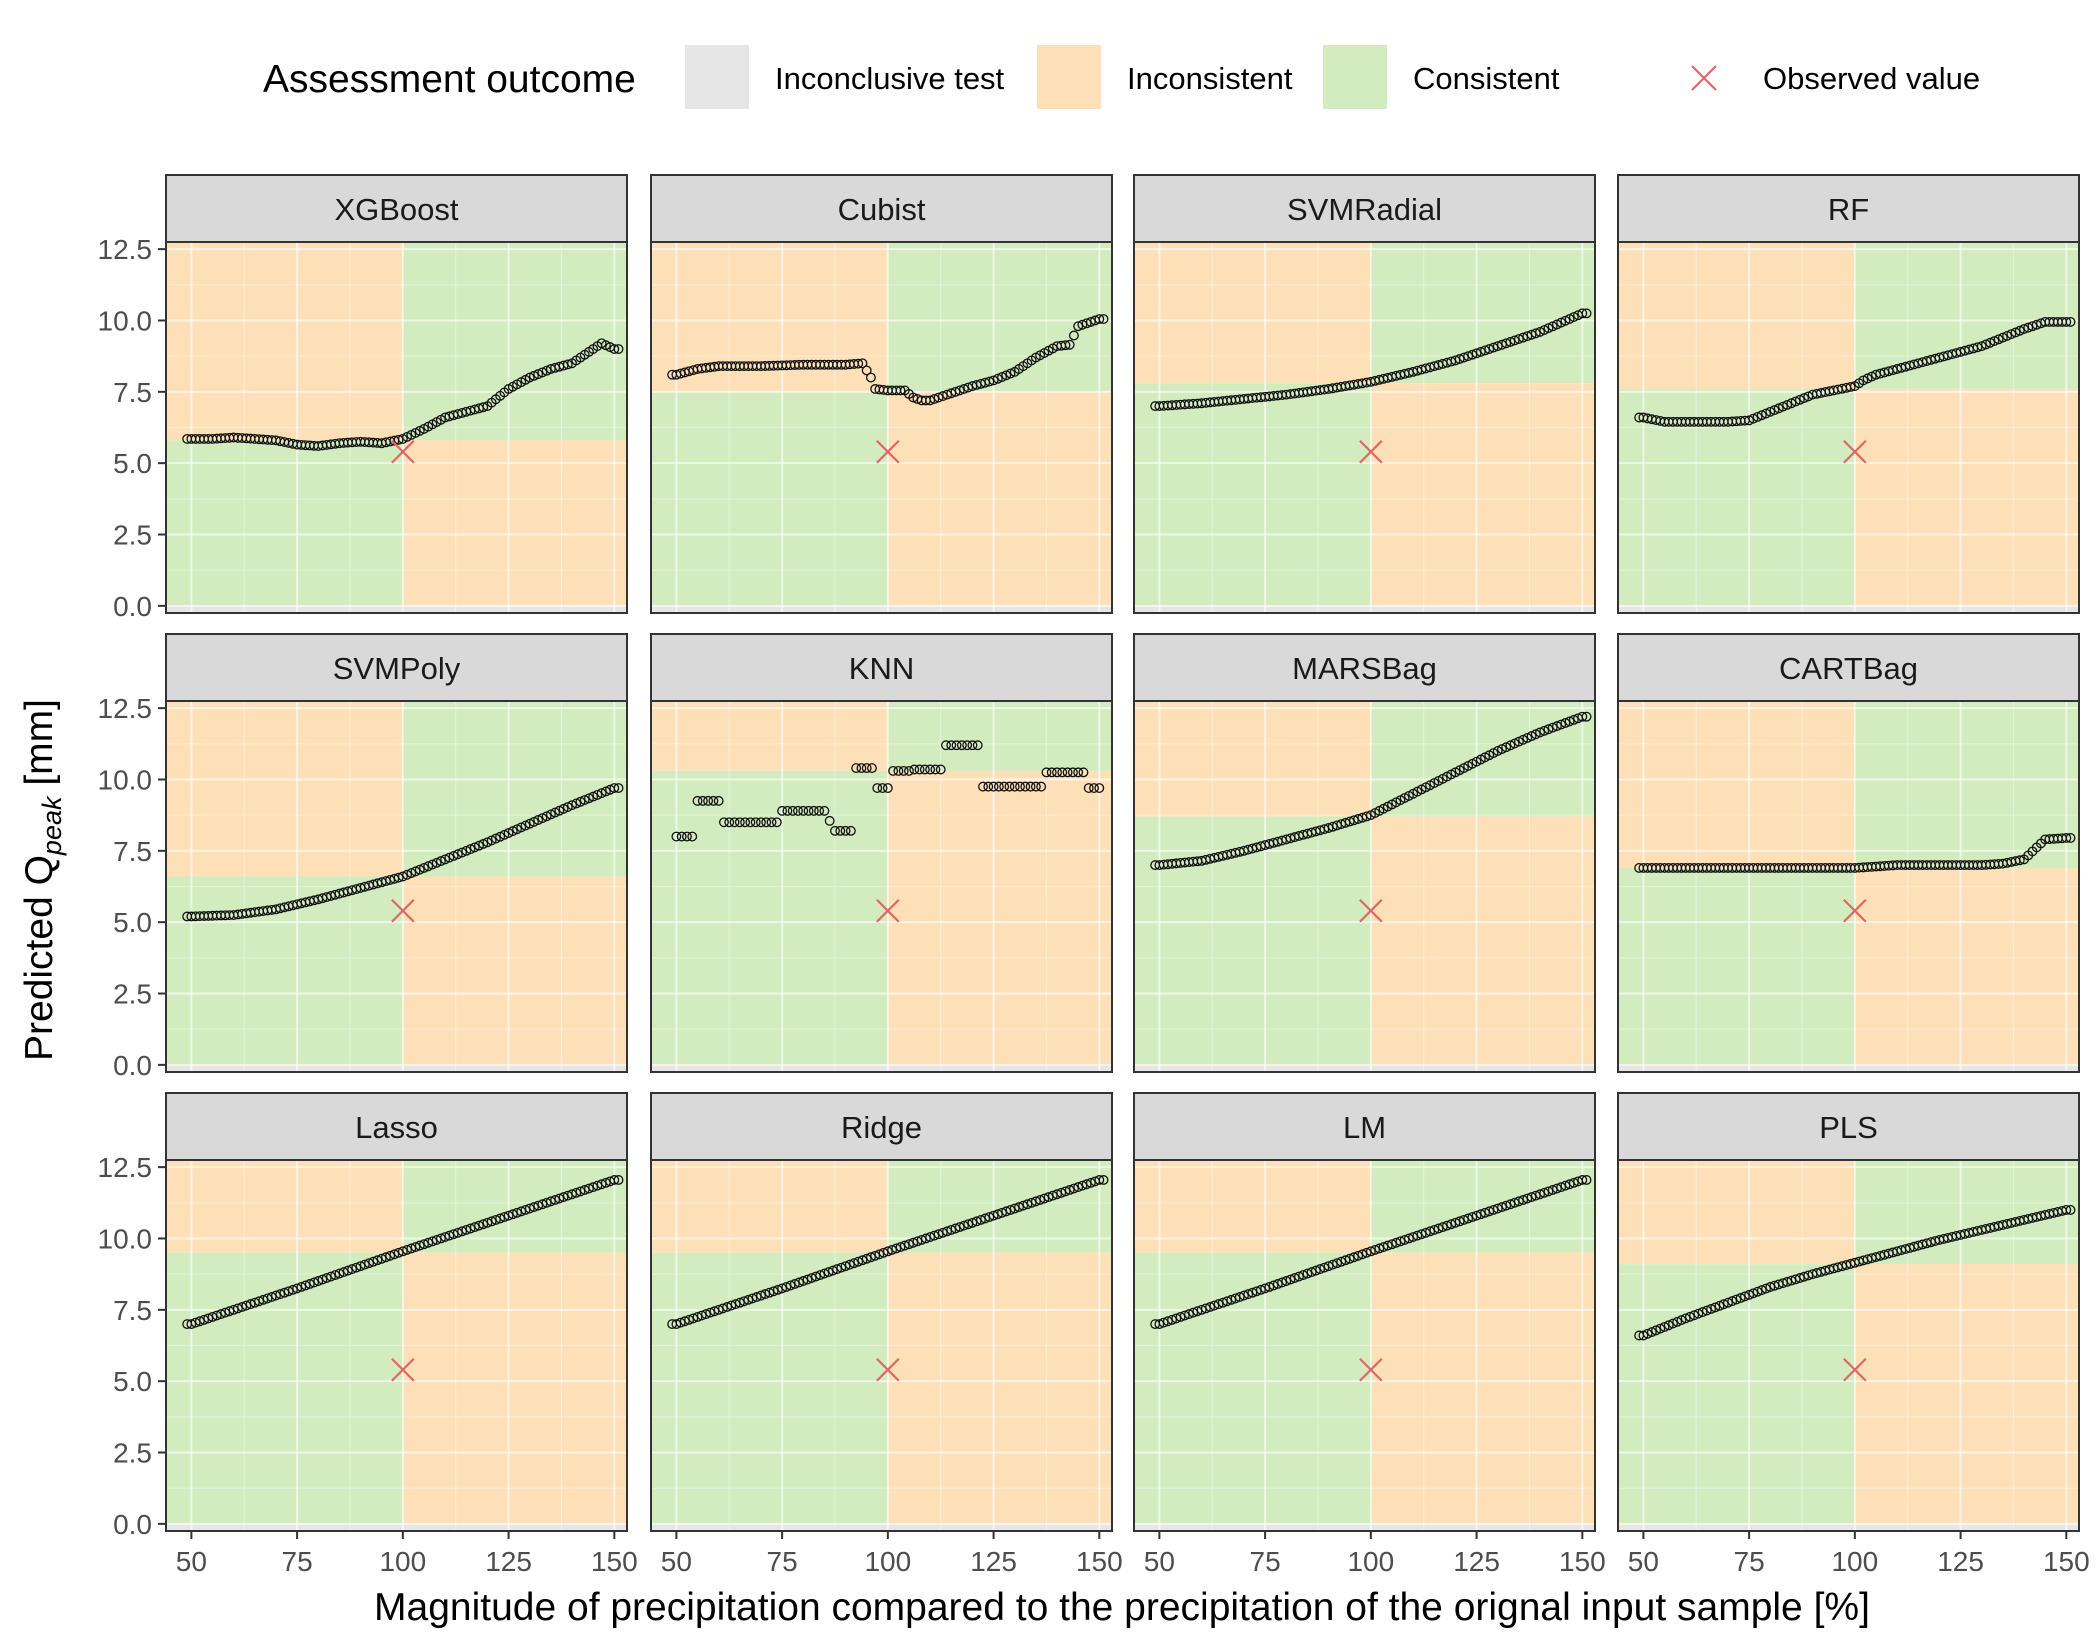 This screenshot has width=2100, height=1650. I want to click on x-tick-label: 125, so click(993, 1561).